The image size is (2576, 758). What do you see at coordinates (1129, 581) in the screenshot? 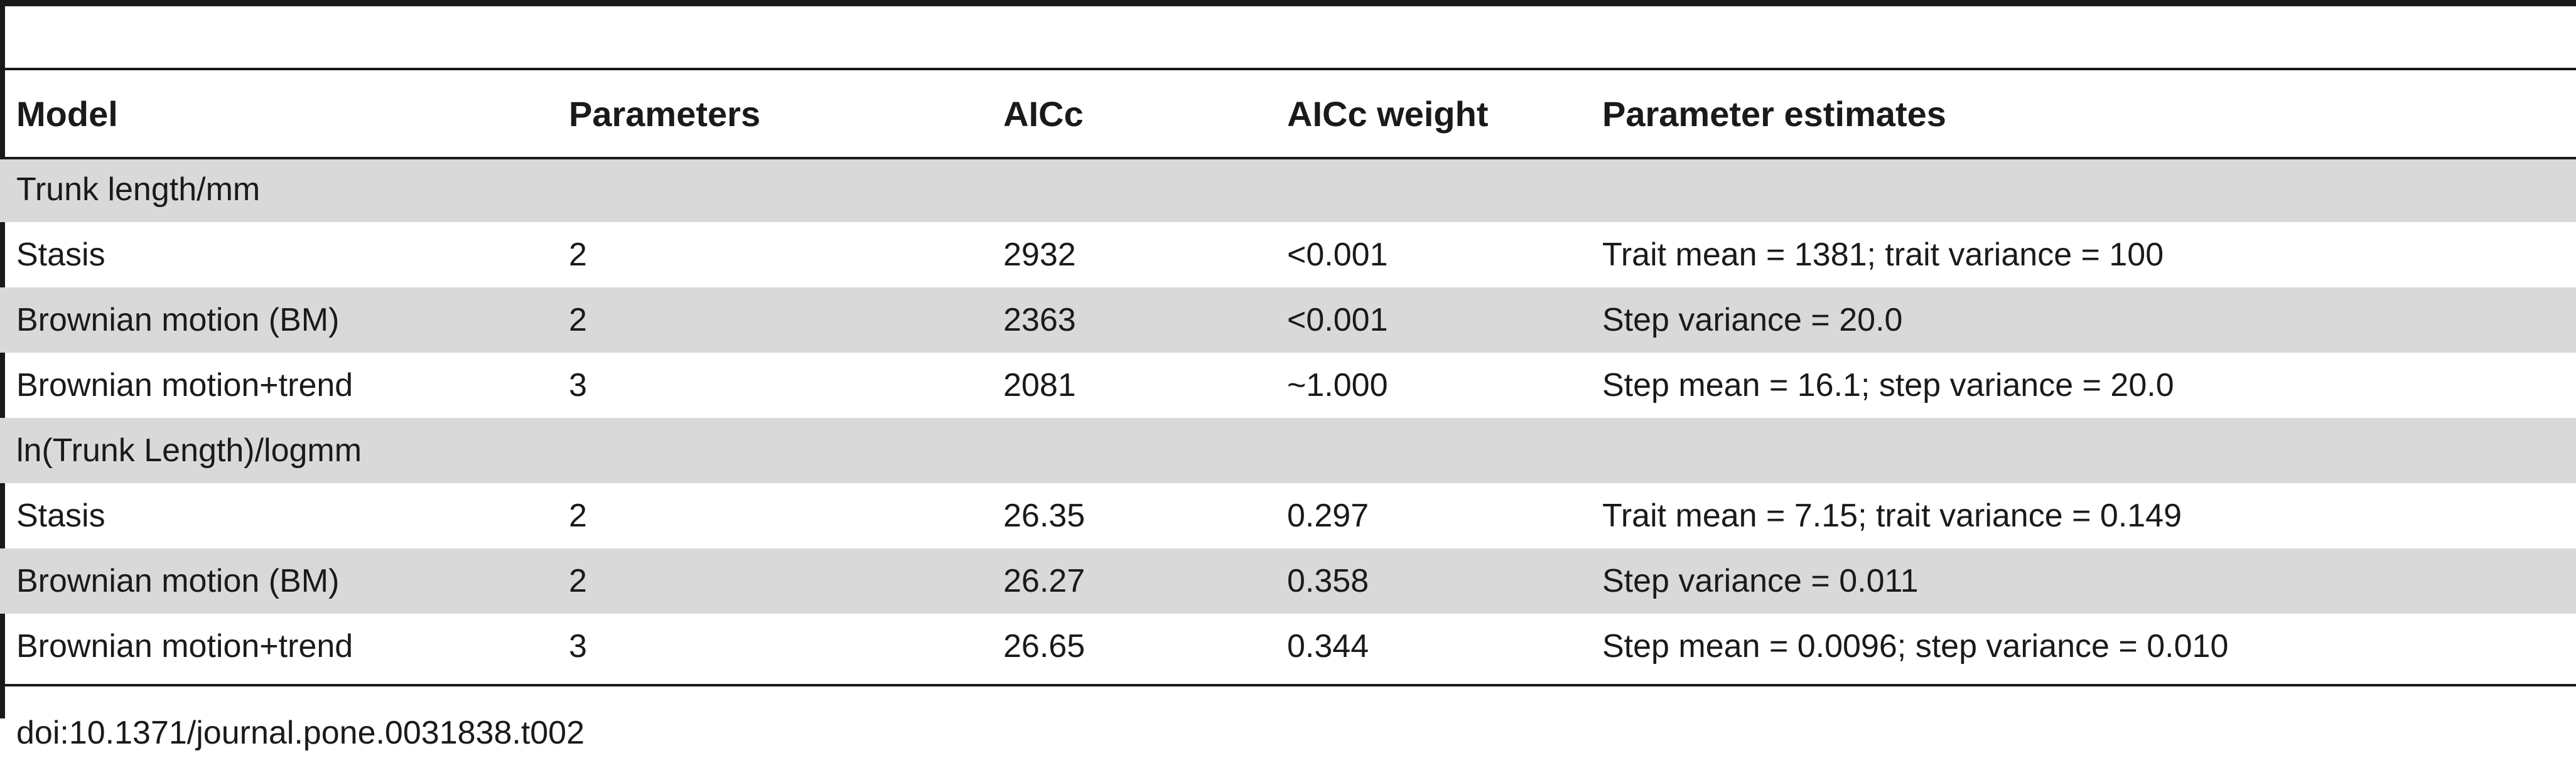
I see `cell-aicc: 26.27` at bounding box center [1129, 581].